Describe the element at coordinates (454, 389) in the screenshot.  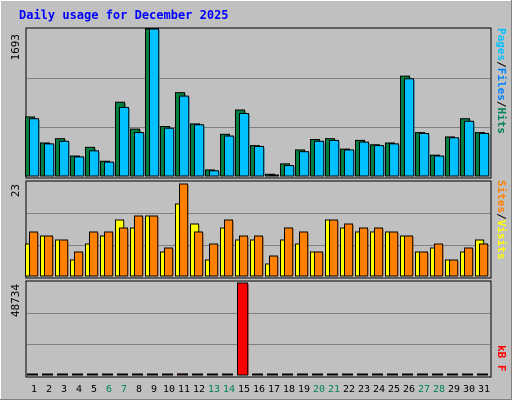
I see `day-label-29: 29` at that location.